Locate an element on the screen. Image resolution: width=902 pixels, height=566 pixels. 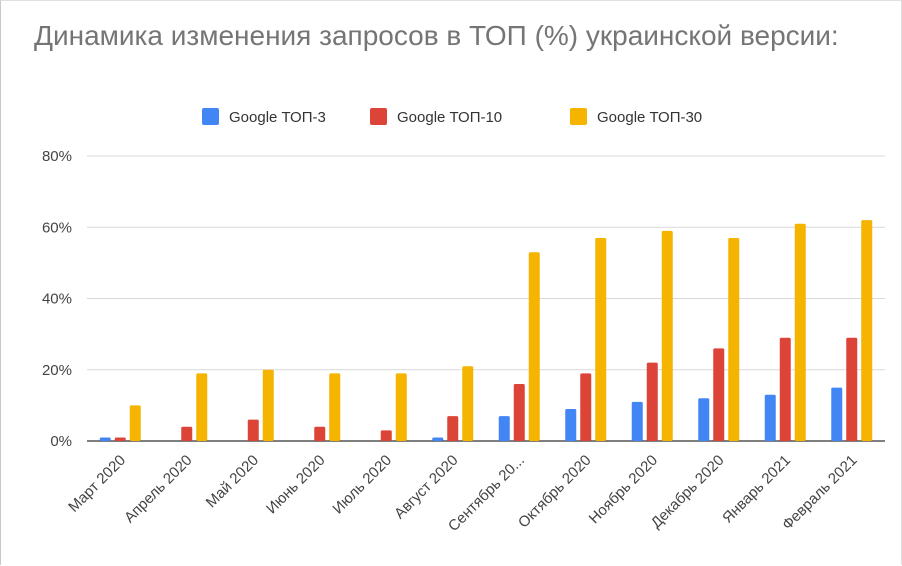
x-tick-label: Январь 2021 is located at coordinates (756, 489).